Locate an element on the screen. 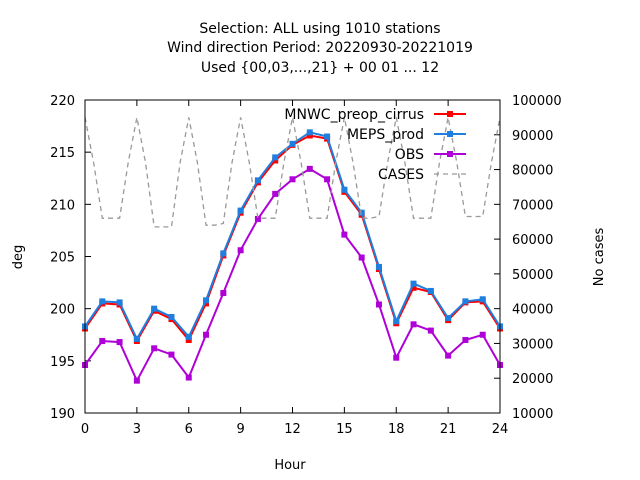 The image size is (640, 480). legend-marker-mnwc-preop-cirrus is located at coordinates (450, 114).